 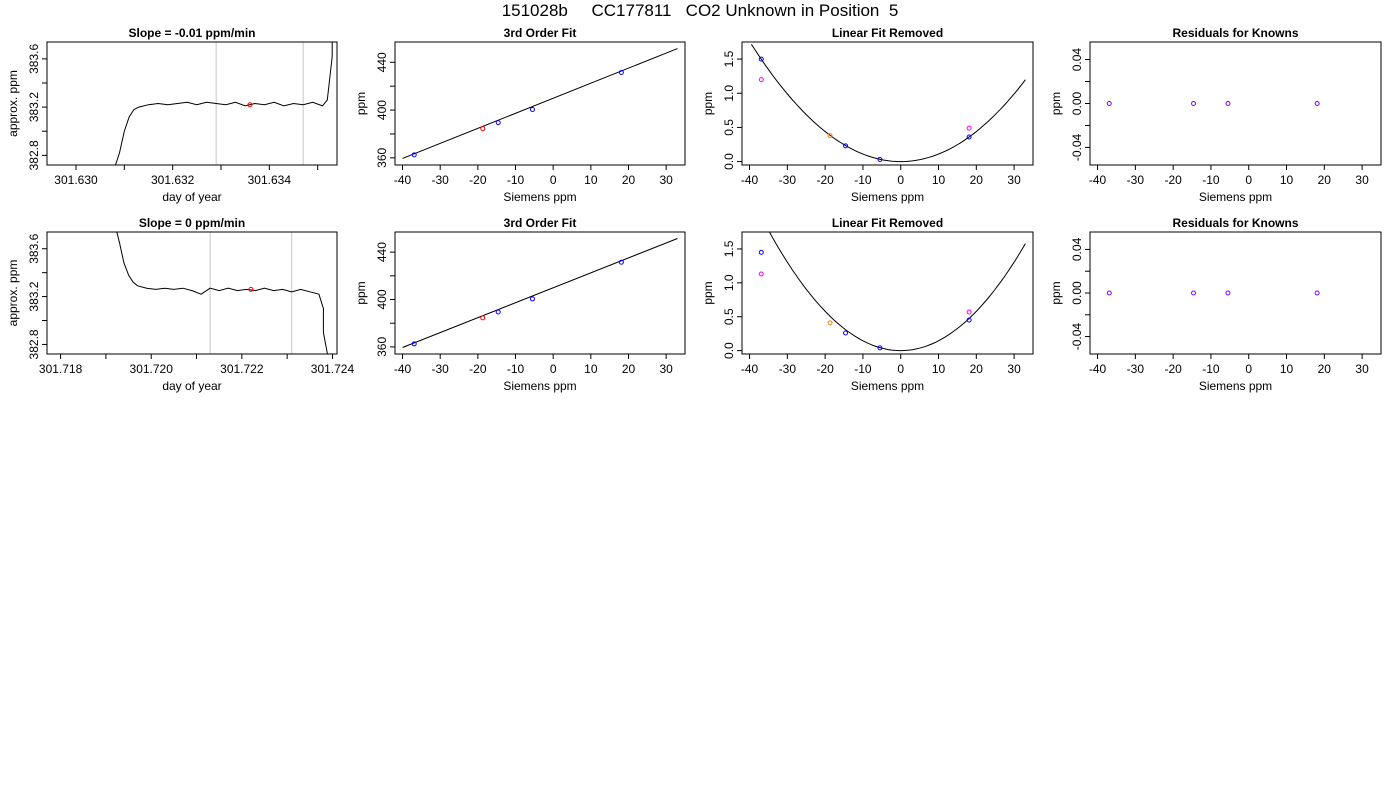 I want to click on x-tick-label: 301.632, so click(x=173, y=180).